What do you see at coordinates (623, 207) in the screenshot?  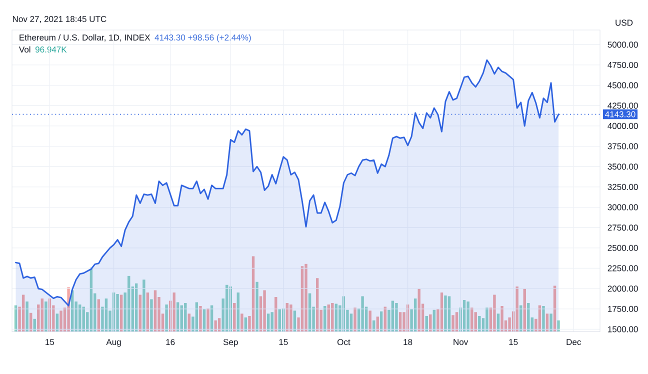 I see `y-tick-label: 3000.00` at bounding box center [623, 207].